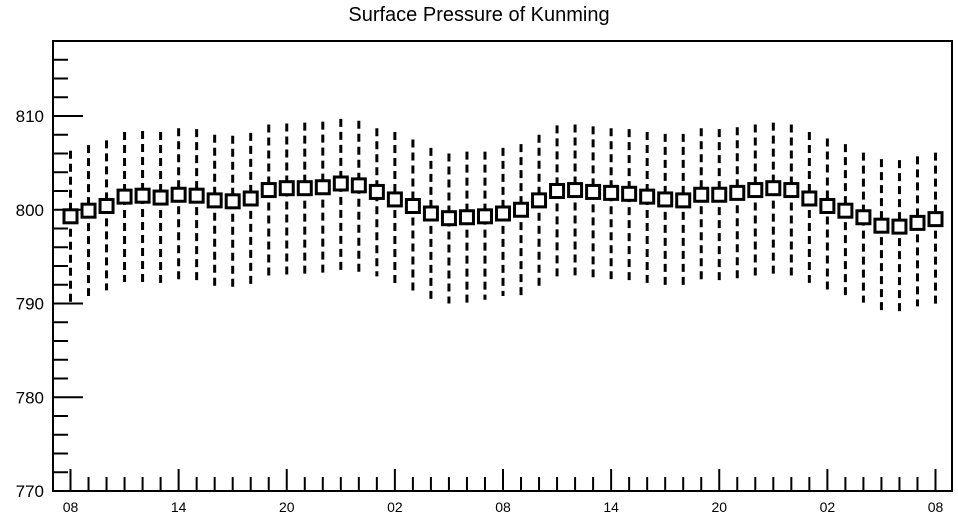 This screenshot has height=520, width=958. Describe the element at coordinates (30, 304) in the screenshot. I see `y-tick-label: 790` at that location.